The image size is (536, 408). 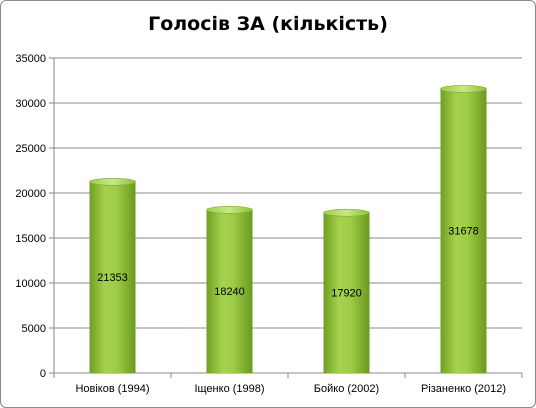 I want to click on x-tick-label: Різаненко (2012), so click(x=463, y=389).